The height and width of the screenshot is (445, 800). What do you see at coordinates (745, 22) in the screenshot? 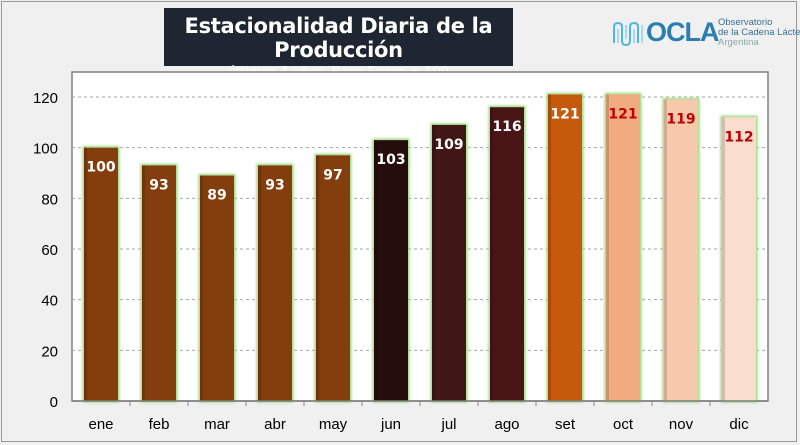
I see `logo-line1: Observatorio` at bounding box center [745, 22].